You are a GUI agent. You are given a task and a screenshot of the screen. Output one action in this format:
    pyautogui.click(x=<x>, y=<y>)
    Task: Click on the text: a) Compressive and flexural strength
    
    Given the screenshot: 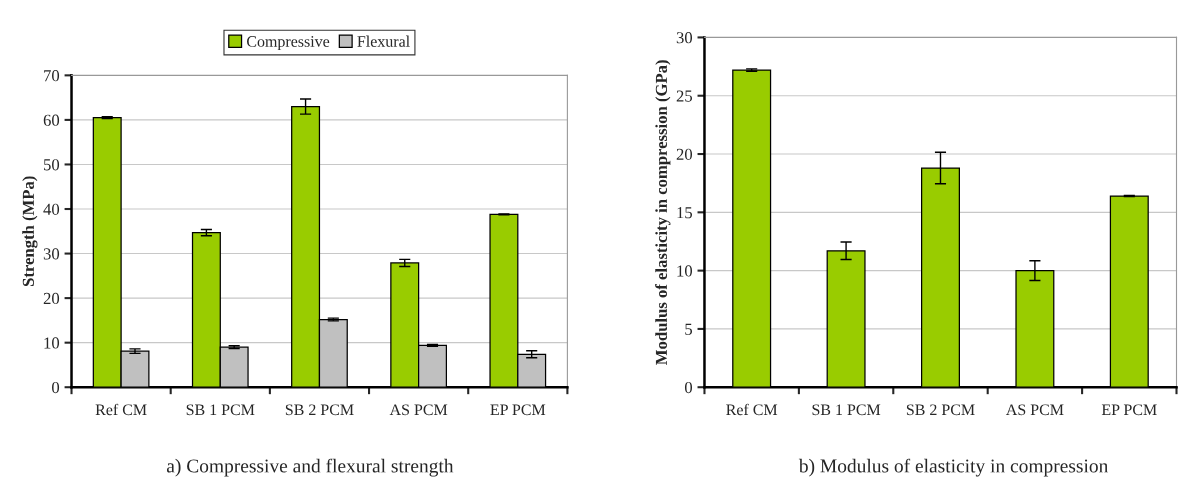 What is the action you would take?
    pyautogui.click(x=310, y=467)
    